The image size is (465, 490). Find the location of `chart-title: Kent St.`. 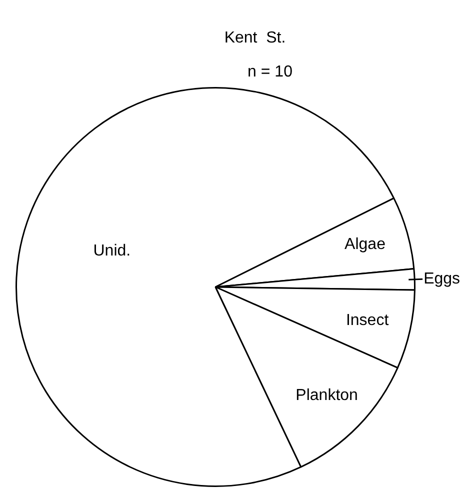

chart-title: Kent St. is located at coordinates (255, 37).